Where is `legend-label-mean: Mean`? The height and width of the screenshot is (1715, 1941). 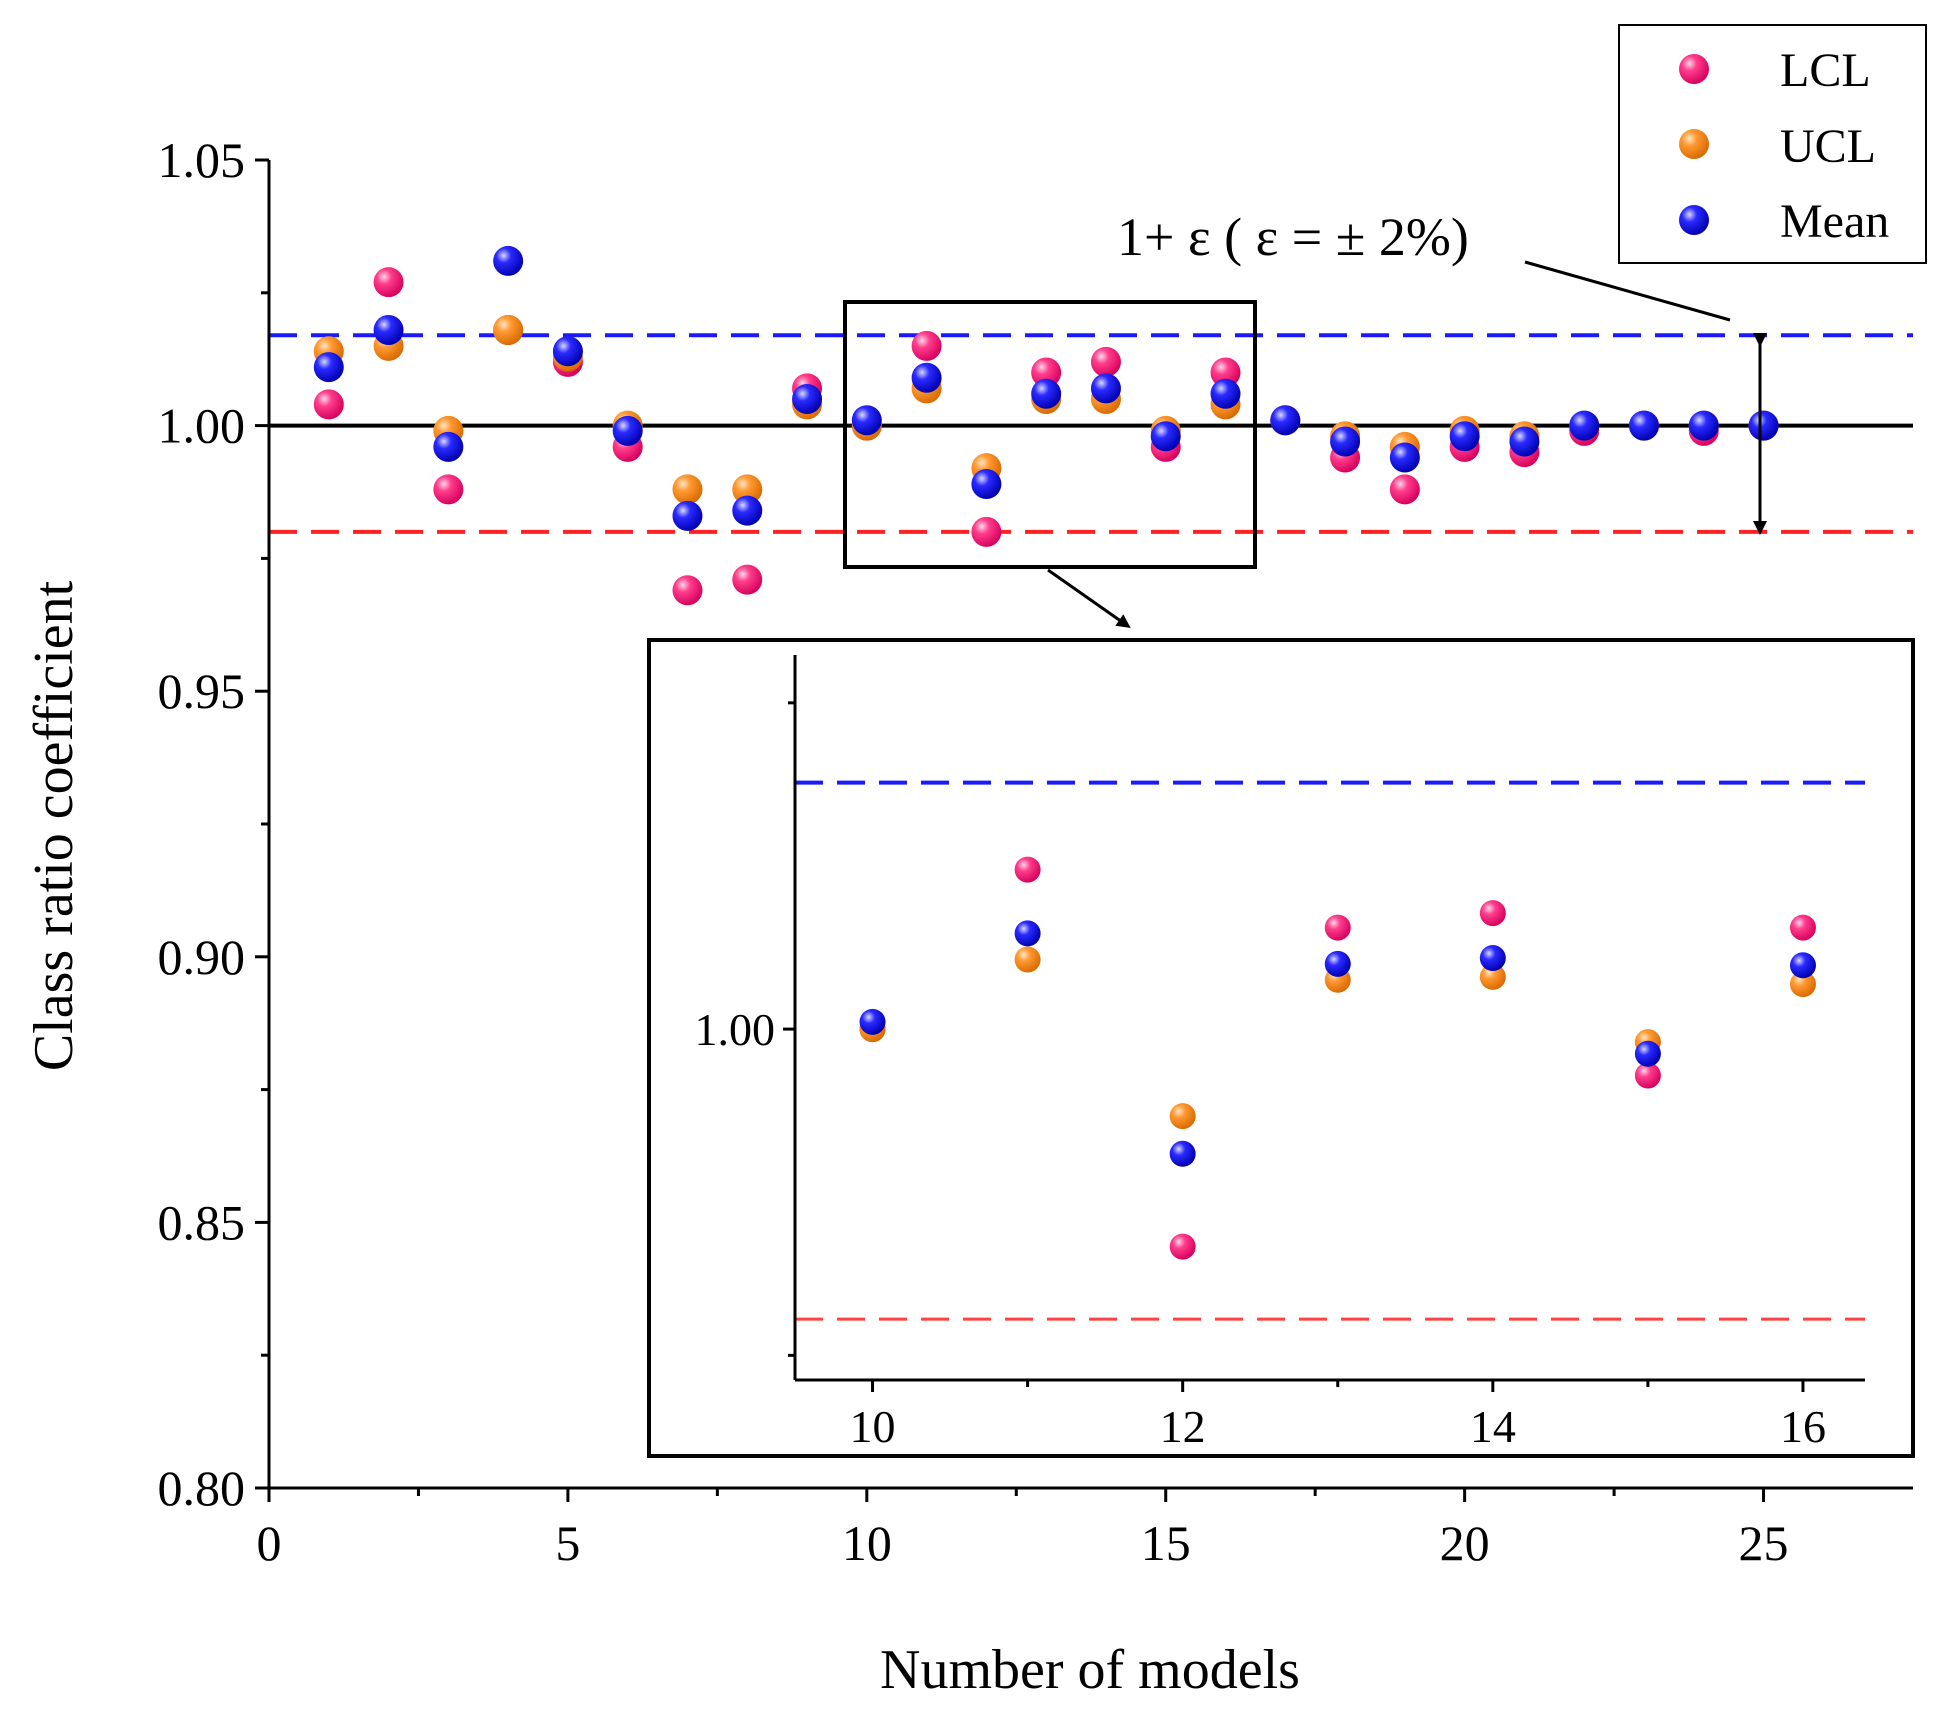 legend-label-mean: Mean is located at coordinates (1834, 221).